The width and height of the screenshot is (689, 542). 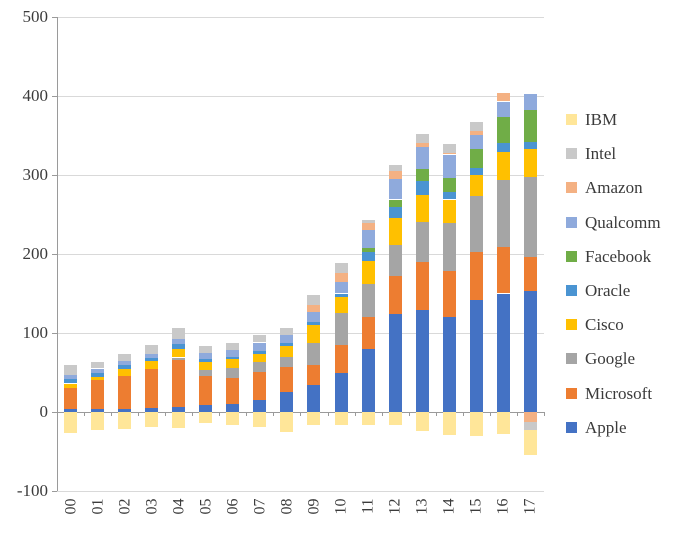 I want to click on bar-segment-16-Facebook, so click(x=503, y=130).